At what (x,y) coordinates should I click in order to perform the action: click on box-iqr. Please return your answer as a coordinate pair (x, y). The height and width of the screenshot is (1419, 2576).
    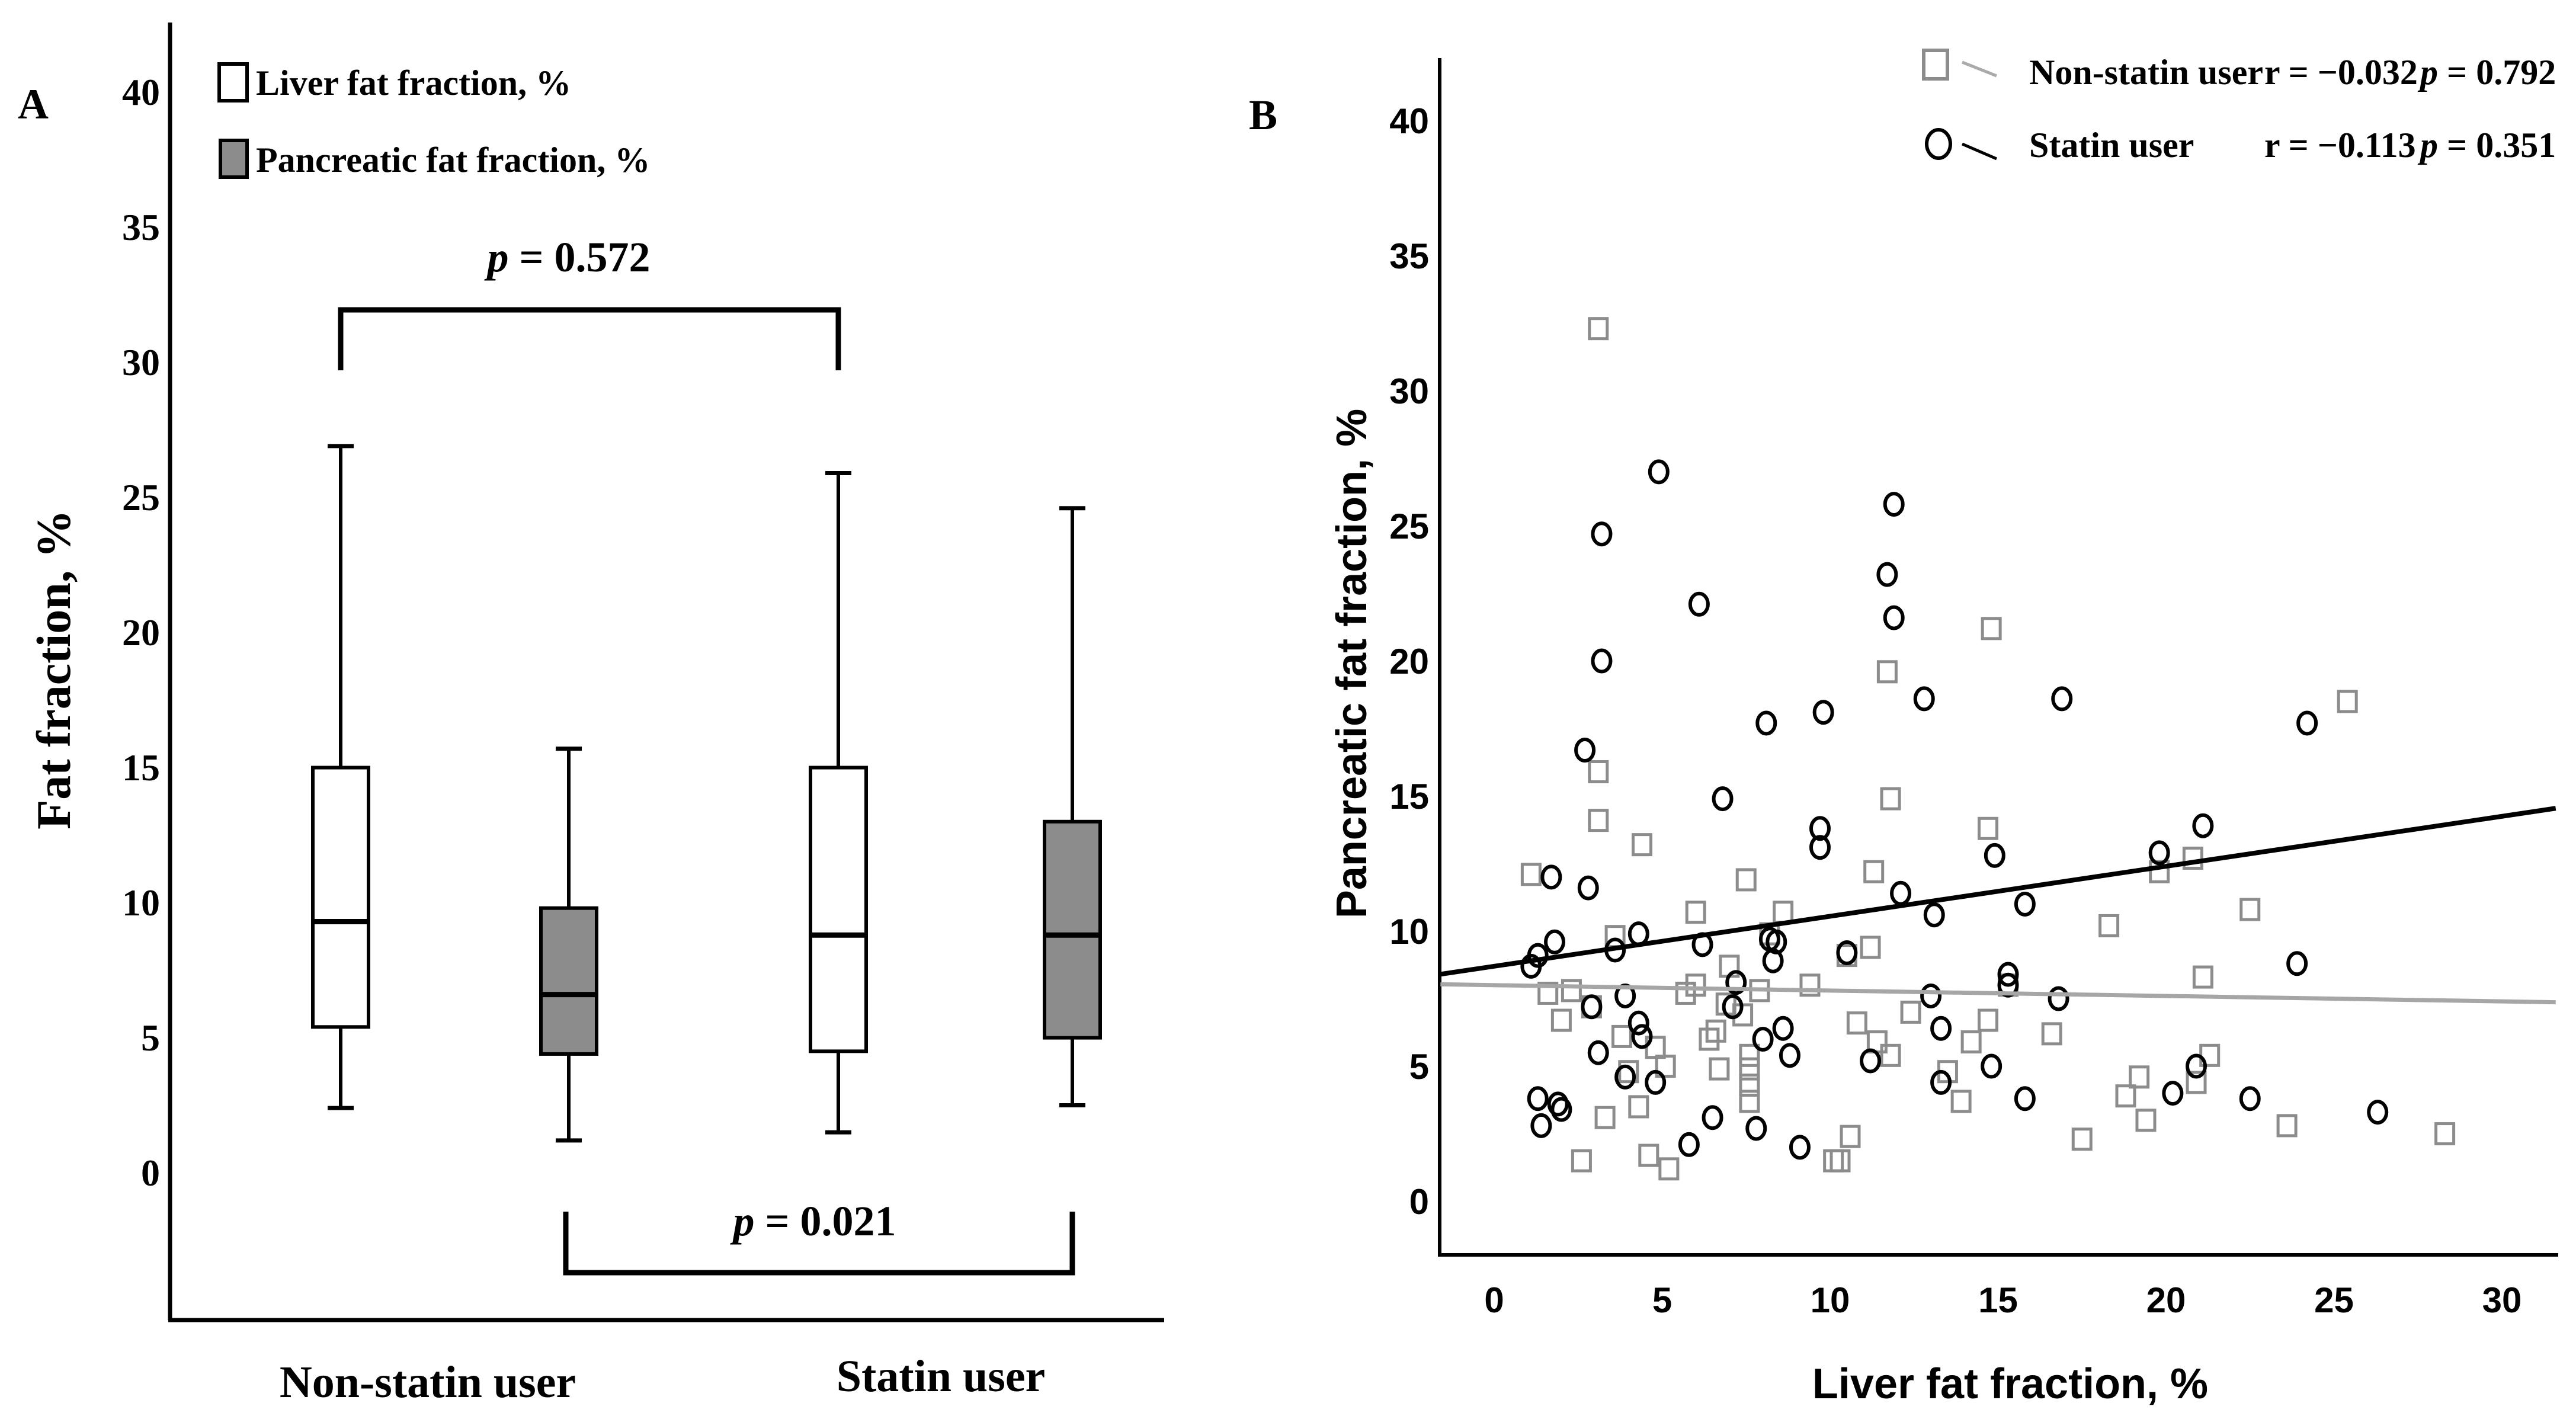
    Looking at the image, I should click on (838, 909).